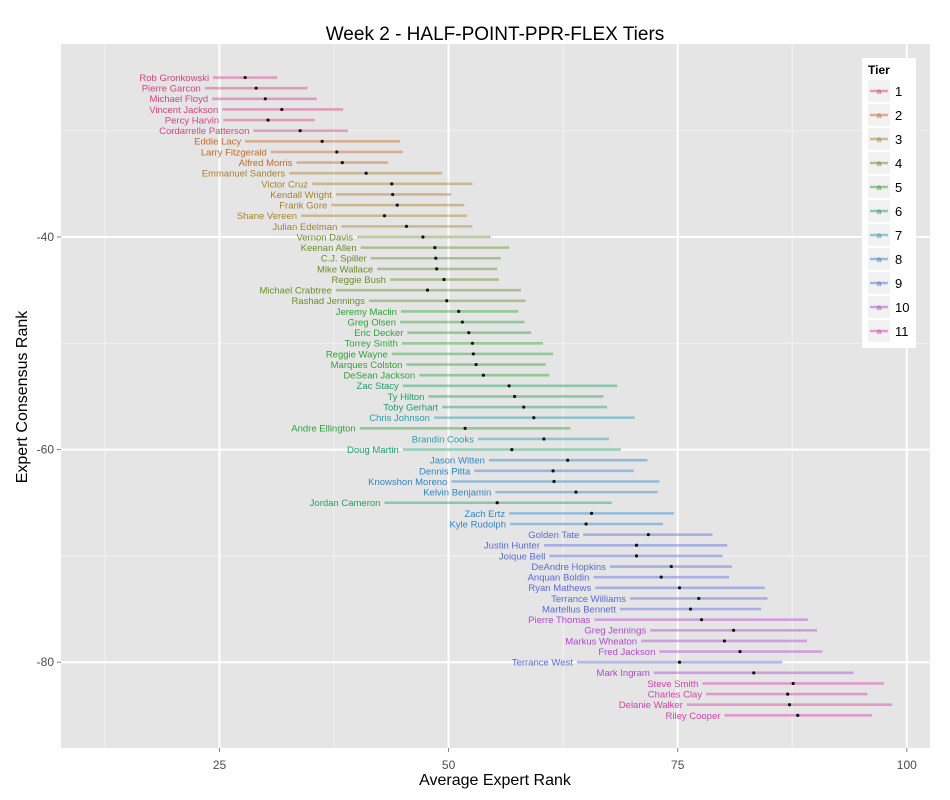  What do you see at coordinates (367, 365) in the screenshot?
I see `player-label: Marques Colston` at bounding box center [367, 365].